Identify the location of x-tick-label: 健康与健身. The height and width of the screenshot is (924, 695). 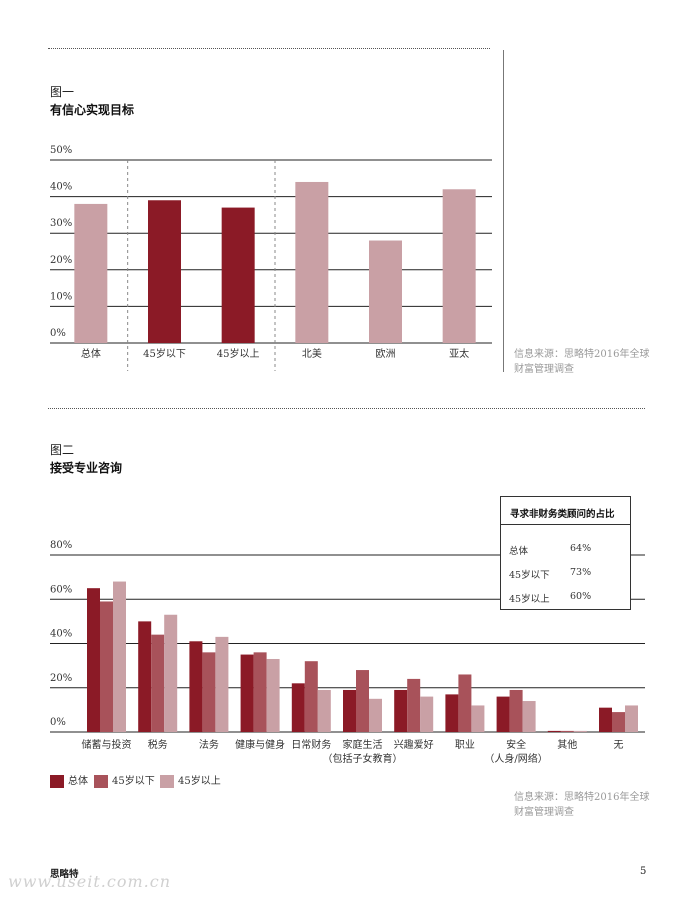
(260, 744).